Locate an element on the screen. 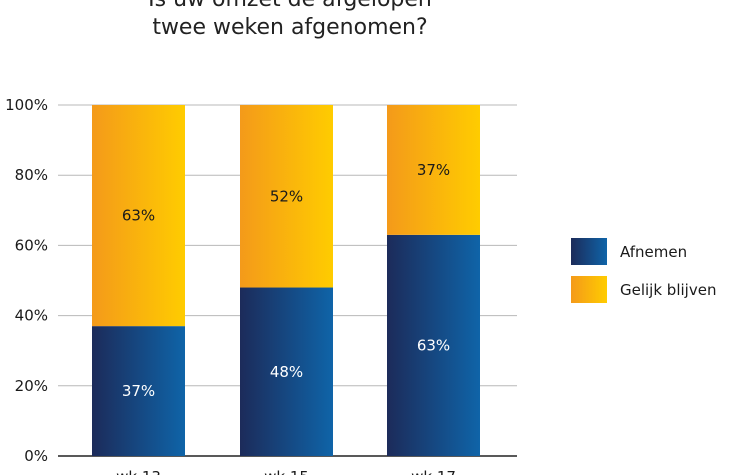 The image size is (730, 475). data-label: 48% is located at coordinates (286, 372).